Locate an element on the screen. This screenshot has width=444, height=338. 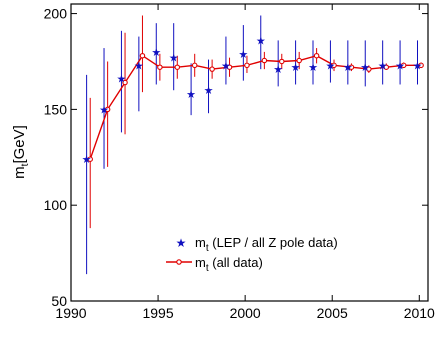
legend-entry-lep: mt (LEP / all Z pole data) is located at coordinates (266, 244).